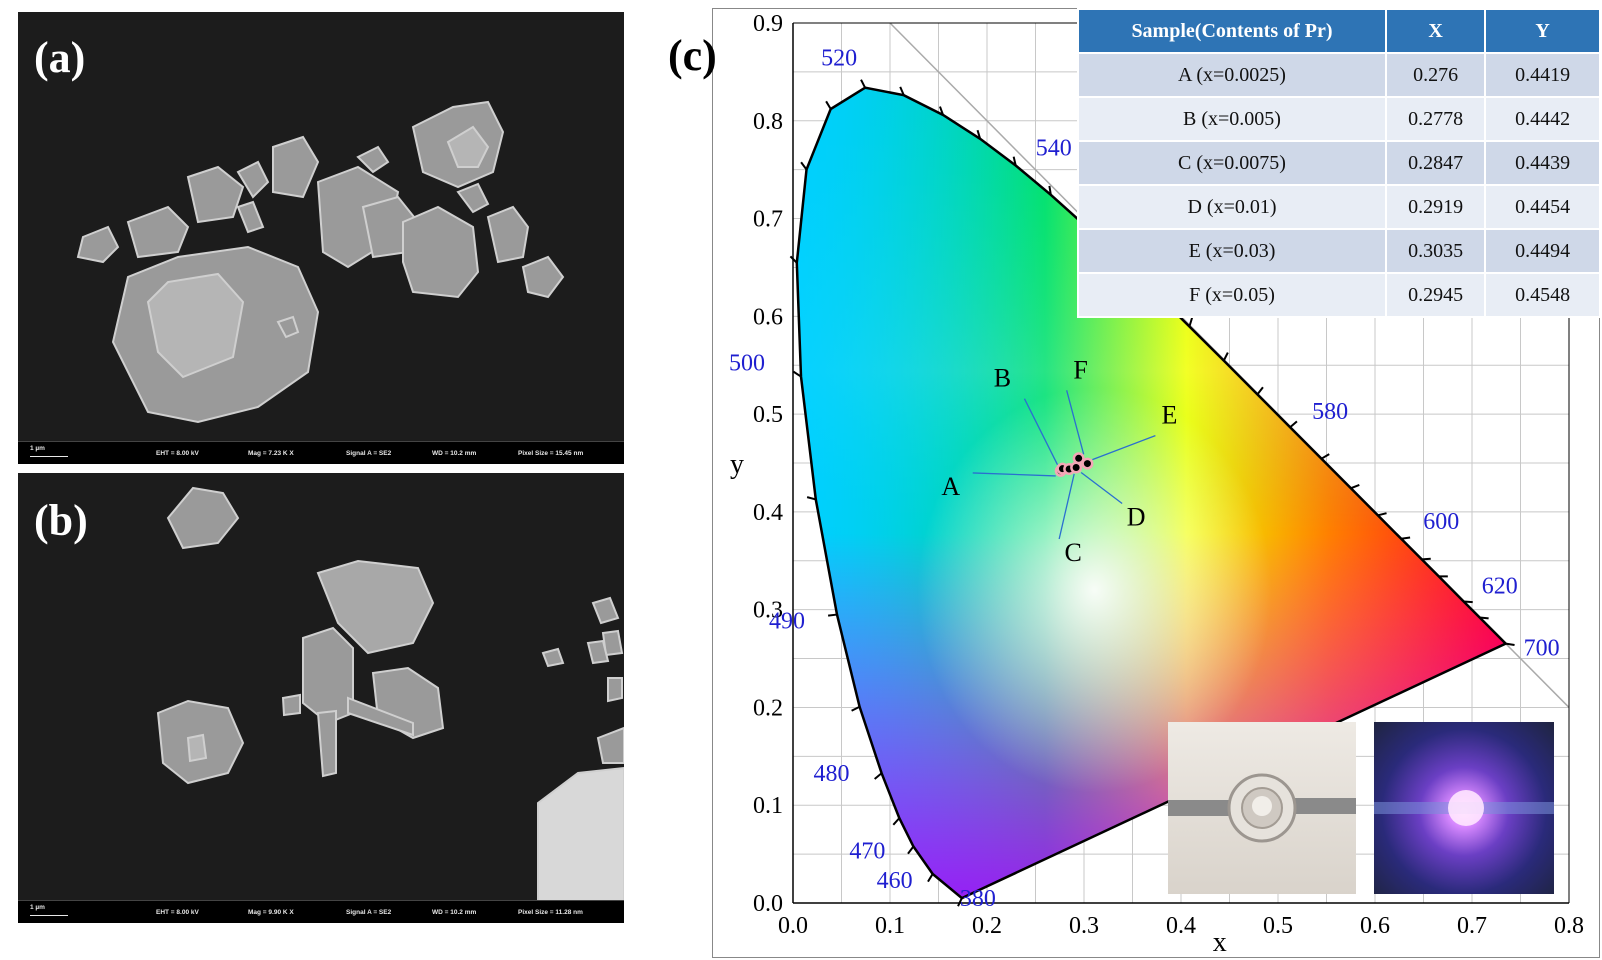  Describe the element at coordinates (1435, 251) in the screenshot. I see `table-cell: 0.3035` at that location.